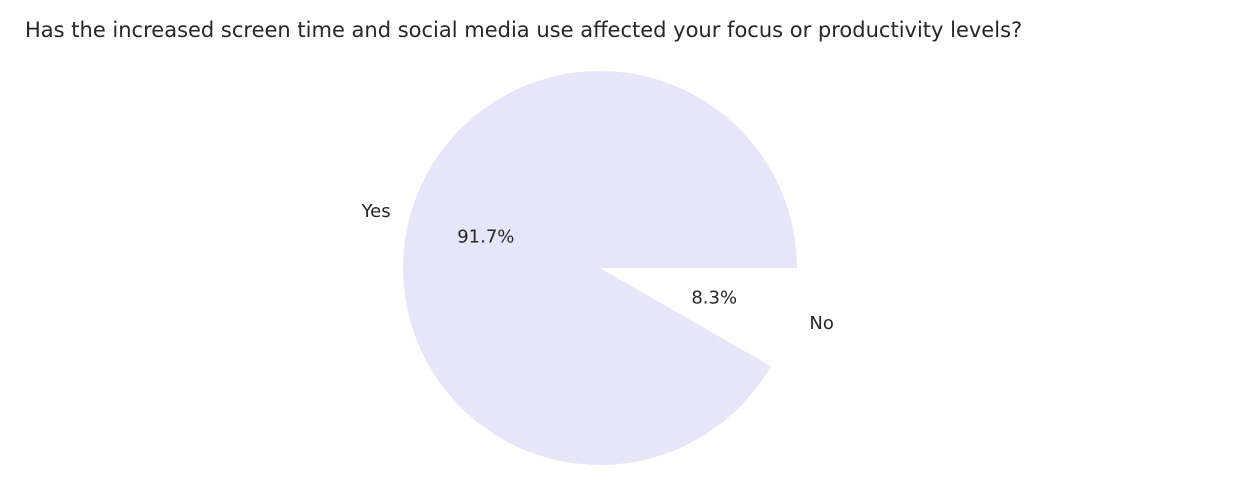  What do you see at coordinates (714, 297) in the screenshot?
I see `slice-percent-no: 8.3%` at bounding box center [714, 297].